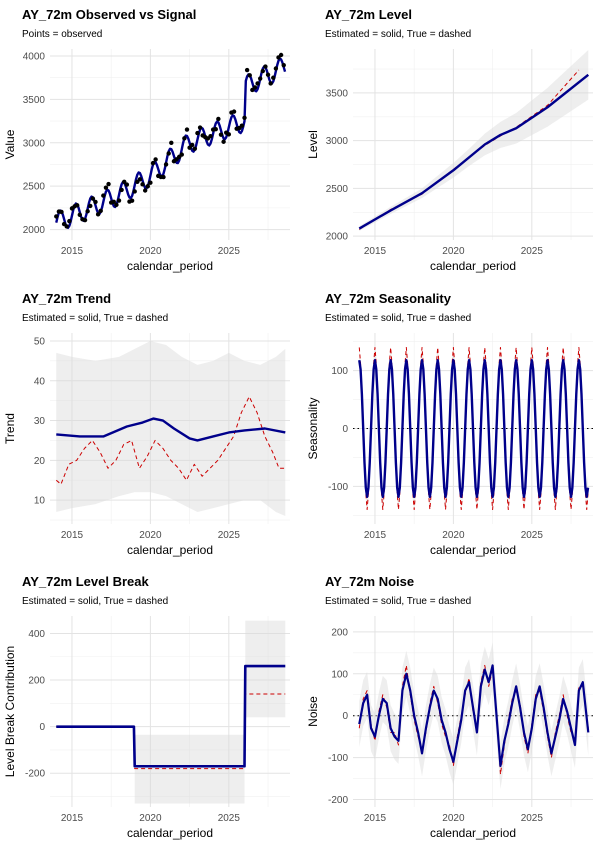 The width and height of the screenshot is (606, 857). What do you see at coordinates (40, 341) in the screenshot?
I see `y-tick-label: 50` at bounding box center [40, 341].